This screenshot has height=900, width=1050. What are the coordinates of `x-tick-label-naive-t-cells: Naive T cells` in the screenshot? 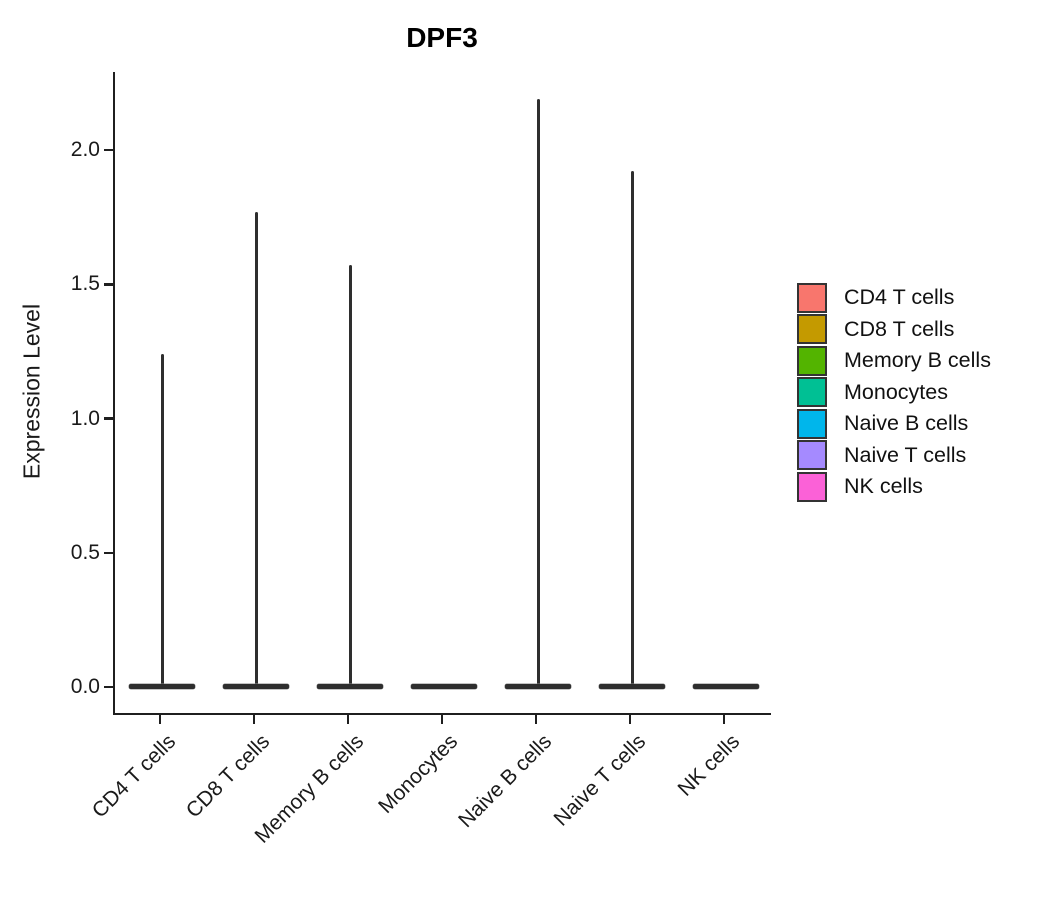 It's located at (600, 780).